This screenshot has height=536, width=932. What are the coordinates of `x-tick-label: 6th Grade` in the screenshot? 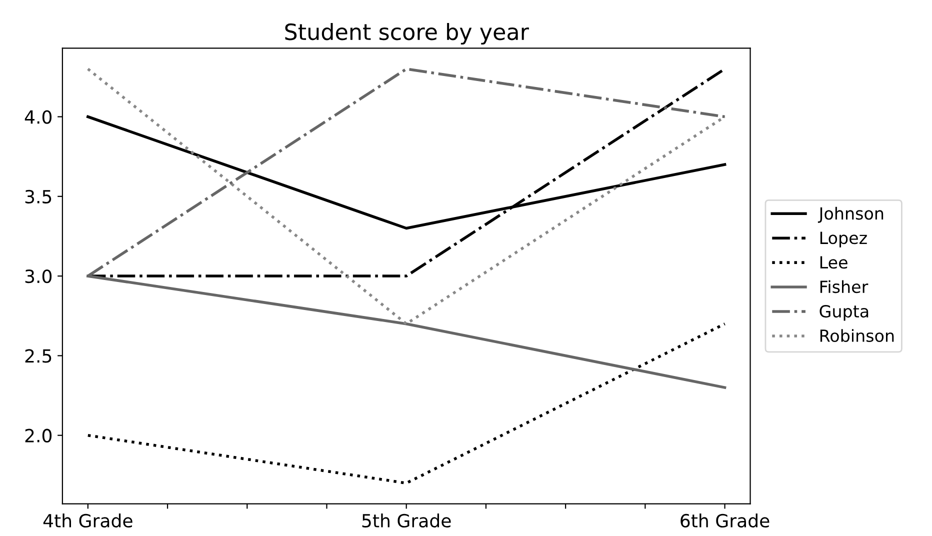 It's located at (725, 521).